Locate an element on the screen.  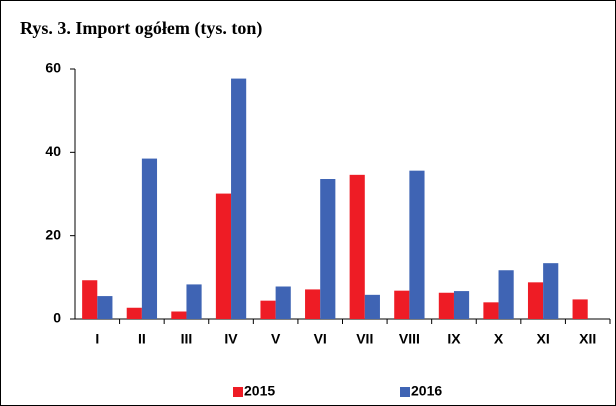
x-tick-label: XI is located at coordinates (543, 339).